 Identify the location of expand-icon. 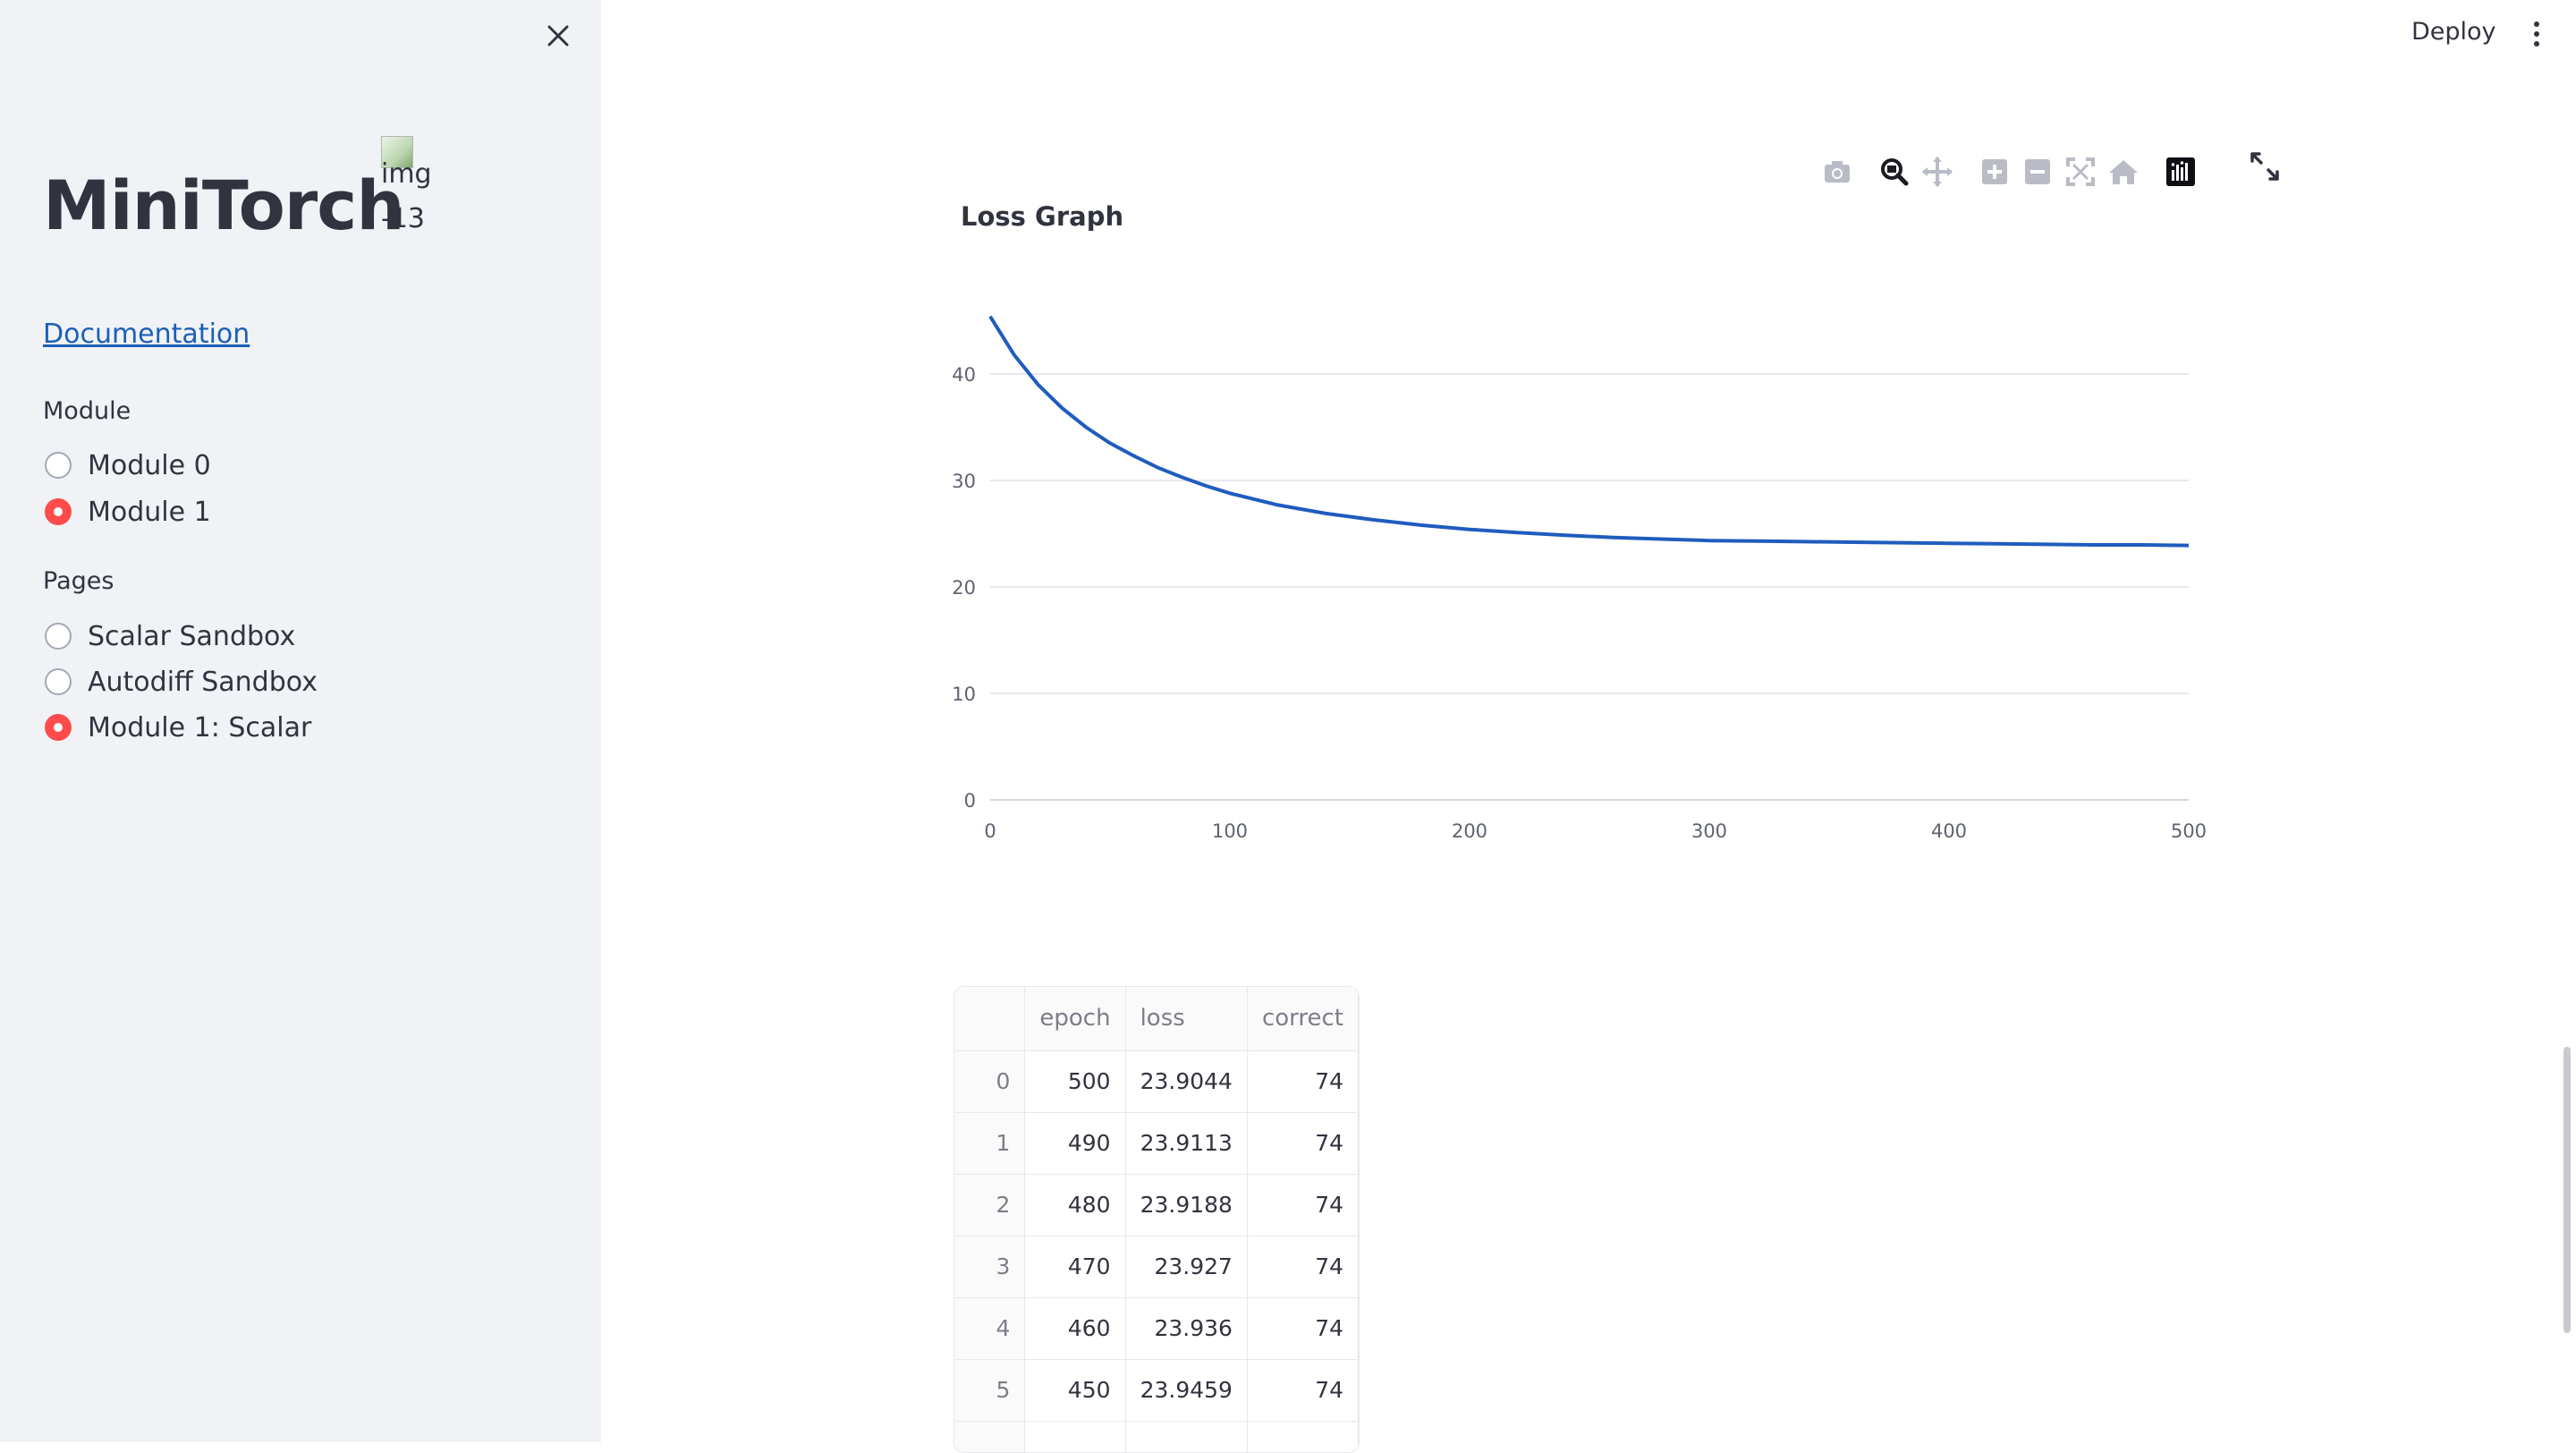
(2264, 166).